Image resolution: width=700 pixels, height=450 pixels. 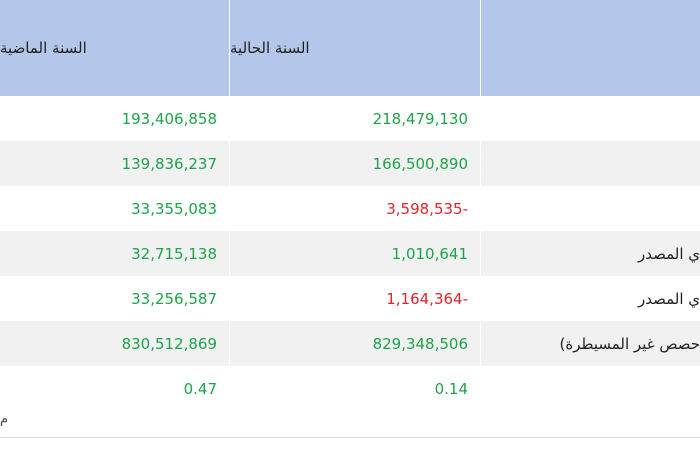 What do you see at coordinates (427, 298) in the screenshot?
I see `cell-current-year: 1,164,364-` at bounding box center [427, 298].